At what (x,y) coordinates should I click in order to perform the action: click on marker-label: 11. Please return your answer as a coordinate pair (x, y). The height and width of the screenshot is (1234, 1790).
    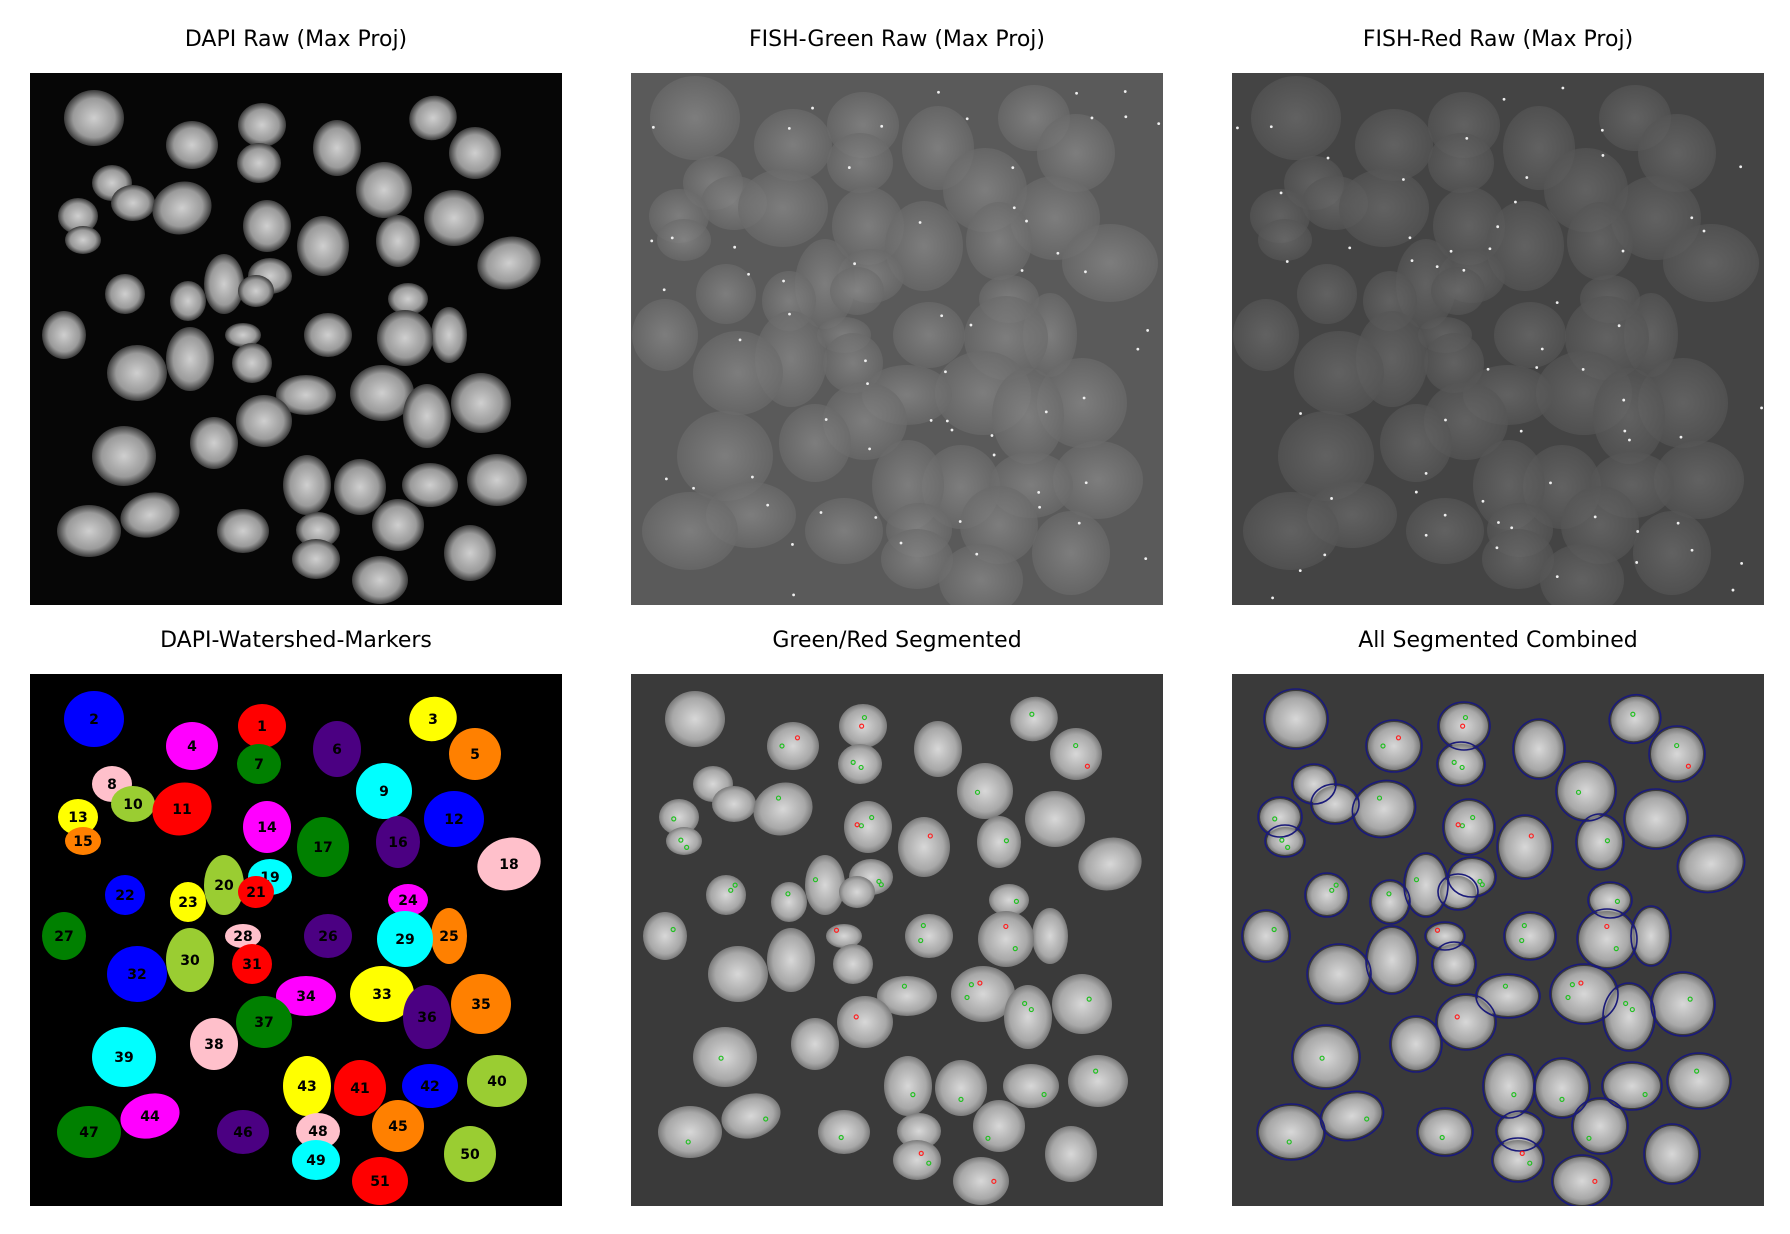
    Looking at the image, I should click on (181, 810).